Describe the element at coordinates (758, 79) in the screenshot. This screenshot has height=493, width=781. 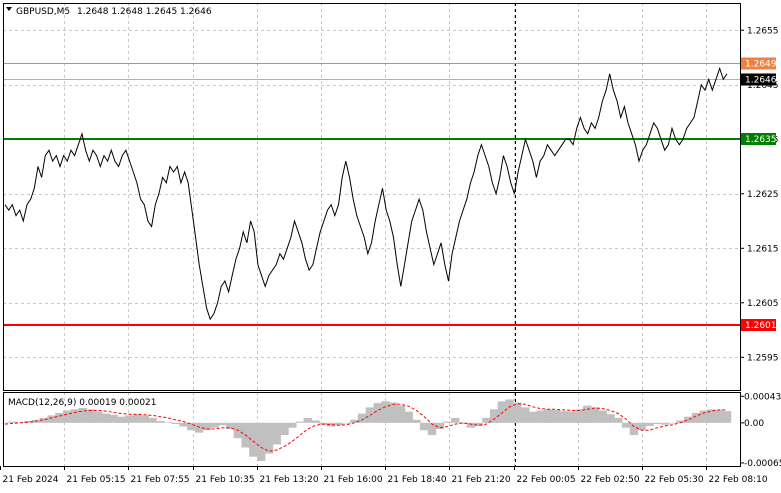
I see `level-tag-current` at that location.